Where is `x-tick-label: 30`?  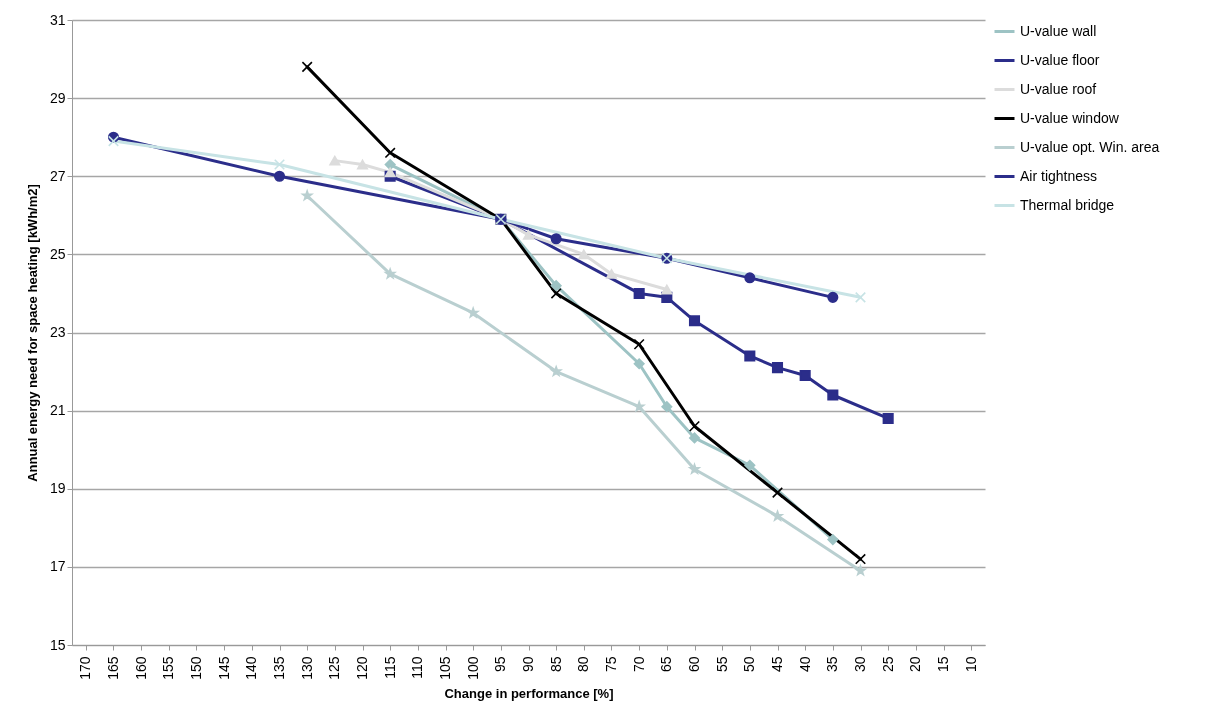 x-tick-label: 30 is located at coordinates (860, 664).